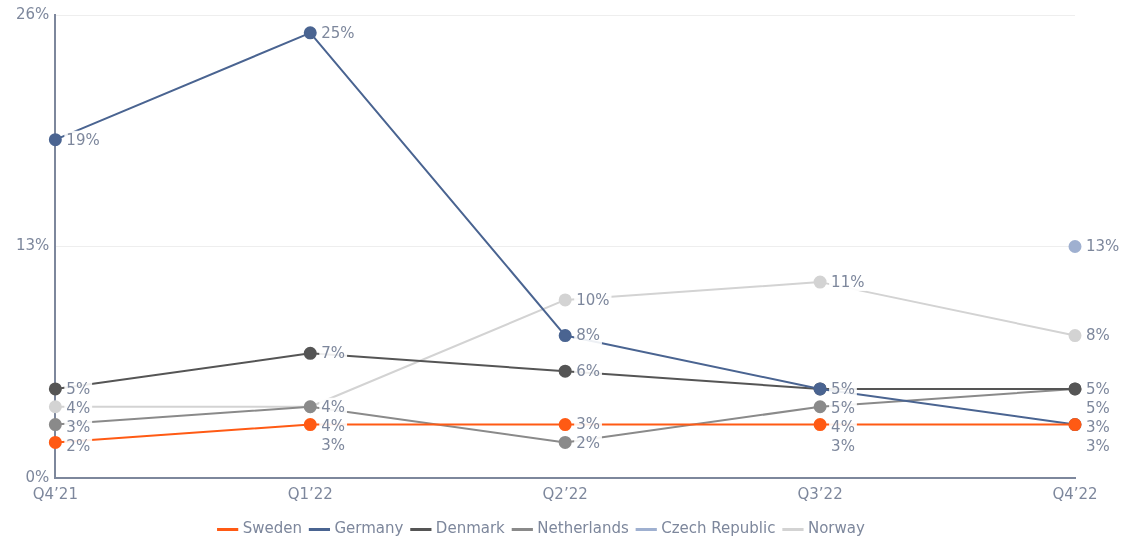  I want to click on data-label: 10%, so click(593, 299).